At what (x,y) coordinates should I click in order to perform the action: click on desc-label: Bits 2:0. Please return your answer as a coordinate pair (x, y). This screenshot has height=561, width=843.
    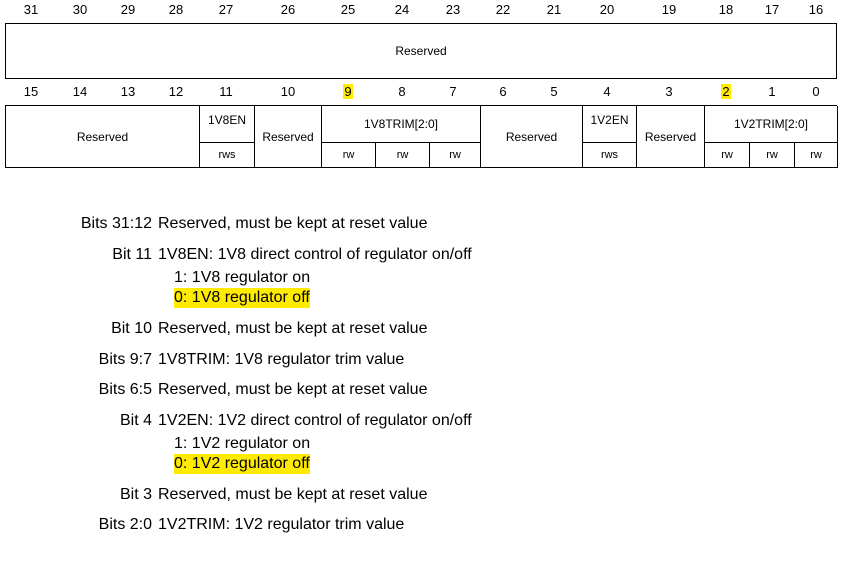
    Looking at the image, I should click on (125, 524).